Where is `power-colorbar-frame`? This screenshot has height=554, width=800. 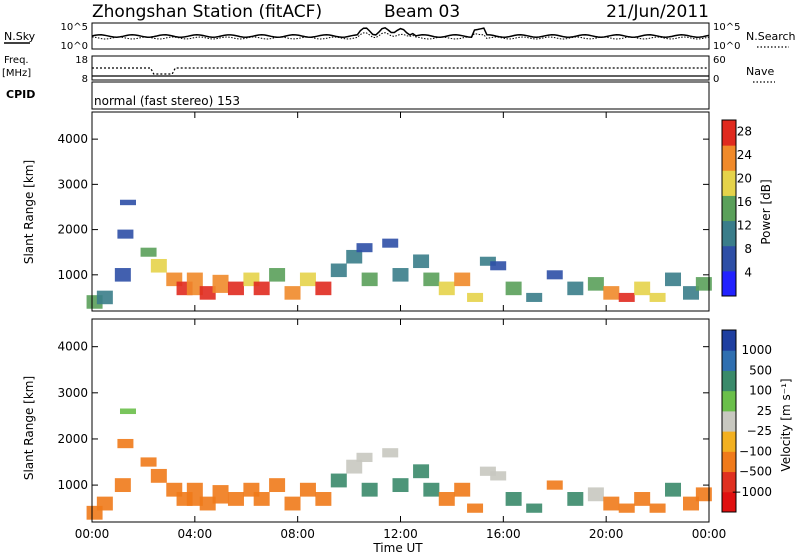 power-colorbar-frame is located at coordinates (729, 208).